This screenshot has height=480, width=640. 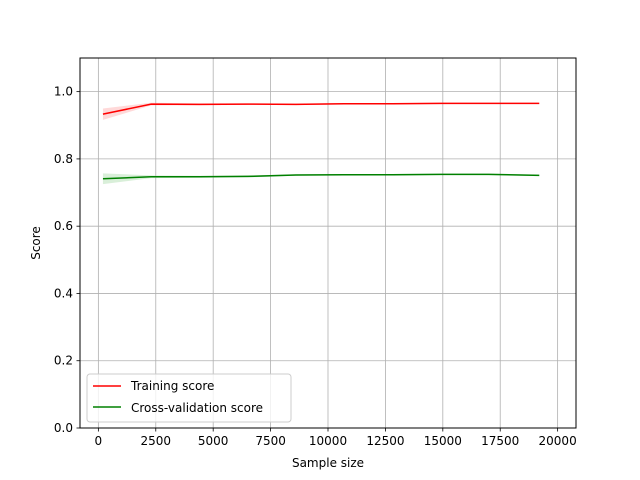 I want to click on legend-box, so click(x=189, y=398).